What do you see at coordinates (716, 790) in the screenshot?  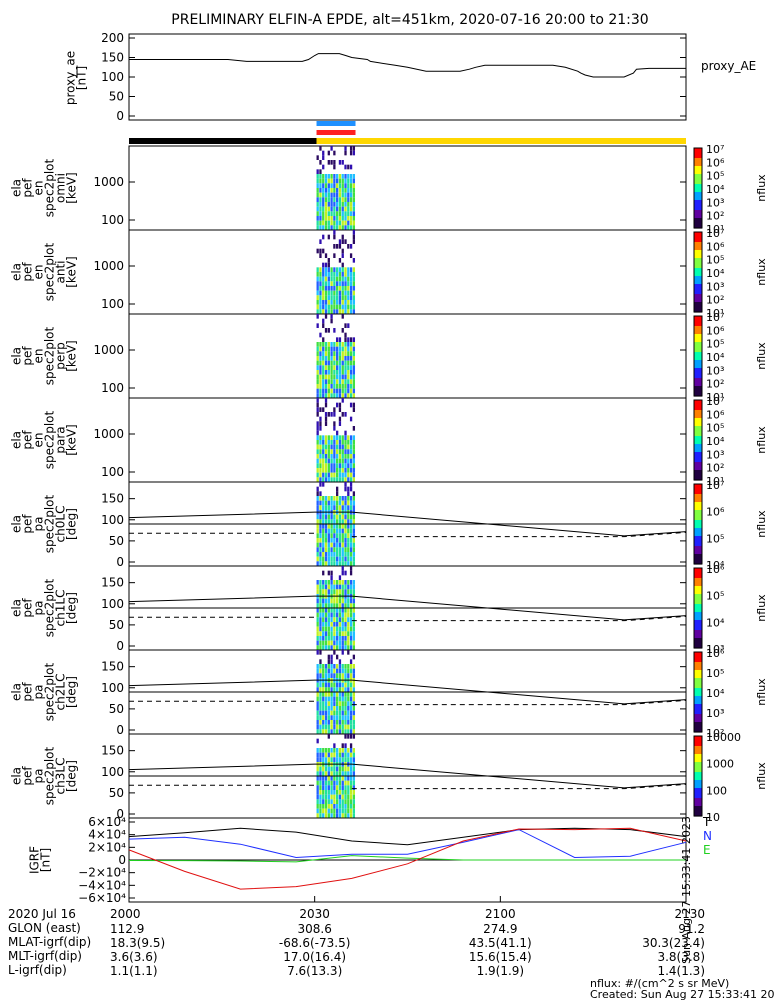 I see `colorbar-pa-3-label: 100` at bounding box center [716, 790].